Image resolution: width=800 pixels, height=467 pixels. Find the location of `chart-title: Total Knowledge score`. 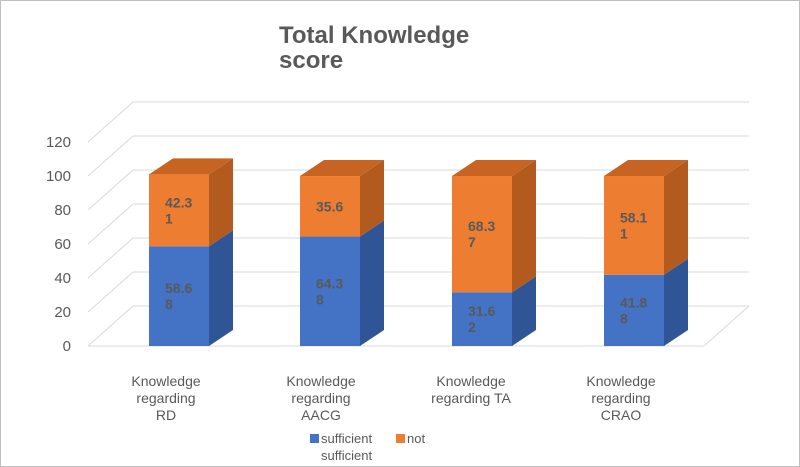

chart-title: Total Knowledge score is located at coordinates (377, 48).